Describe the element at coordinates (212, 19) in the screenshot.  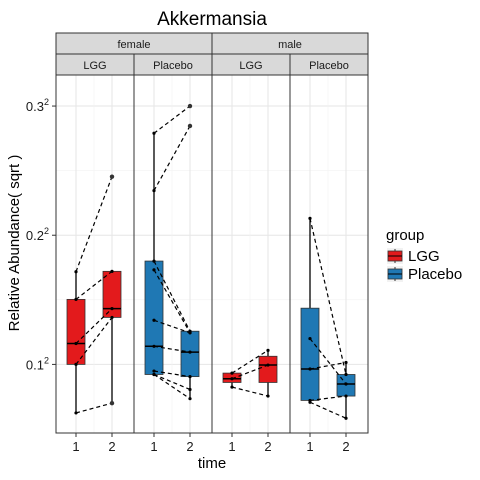
I see `chart-title: Akkermansia` at that location.